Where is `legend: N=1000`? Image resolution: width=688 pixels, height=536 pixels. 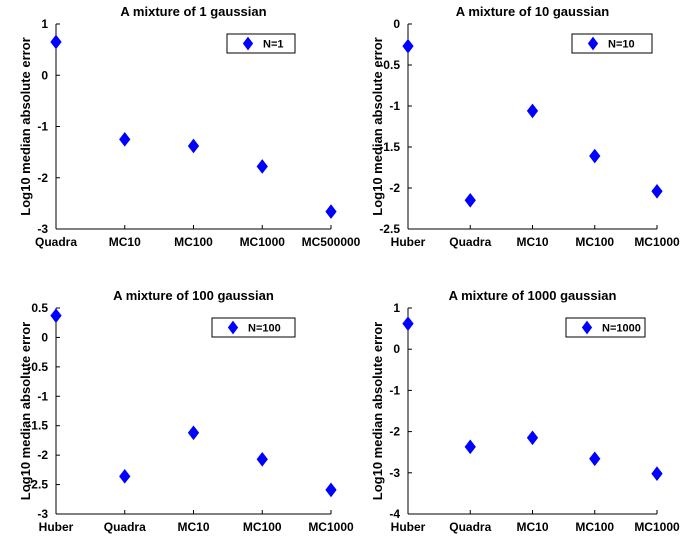 legend: N=1000 is located at coordinates (605, 327).